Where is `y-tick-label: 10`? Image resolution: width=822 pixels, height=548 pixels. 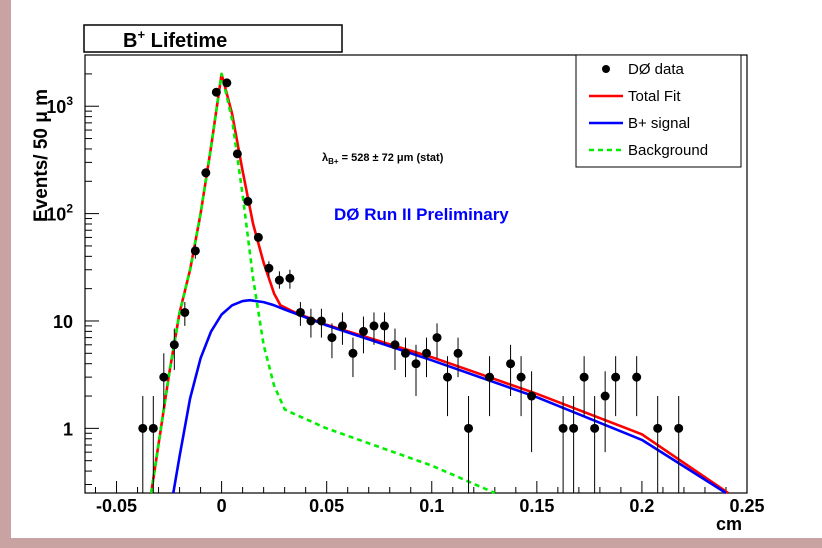
y-tick-label: 10 is located at coordinates (63, 322).